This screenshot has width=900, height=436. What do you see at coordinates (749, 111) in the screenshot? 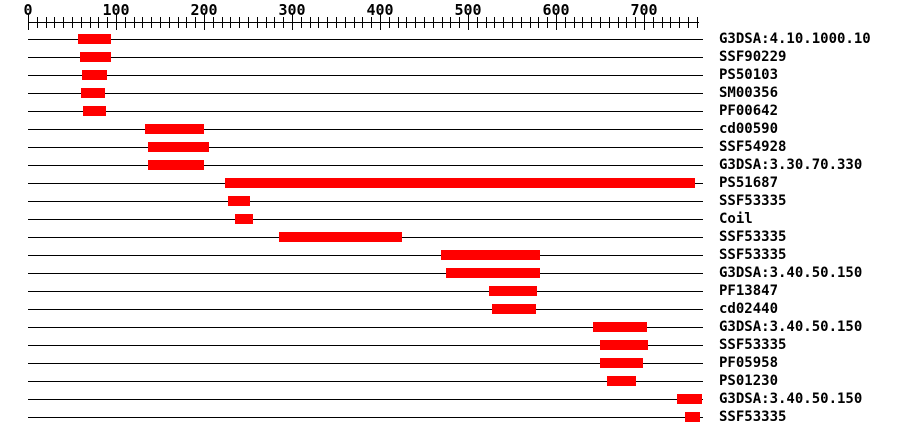
I see `feature-label: PF00642` at bounding box center [749, 111].